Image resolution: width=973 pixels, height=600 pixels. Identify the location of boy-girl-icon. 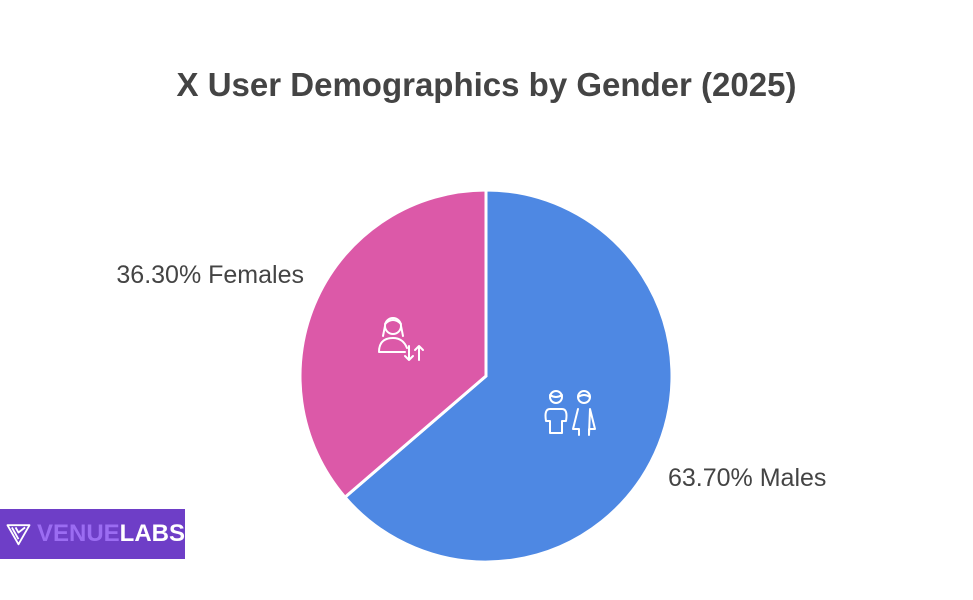
(570, 413).